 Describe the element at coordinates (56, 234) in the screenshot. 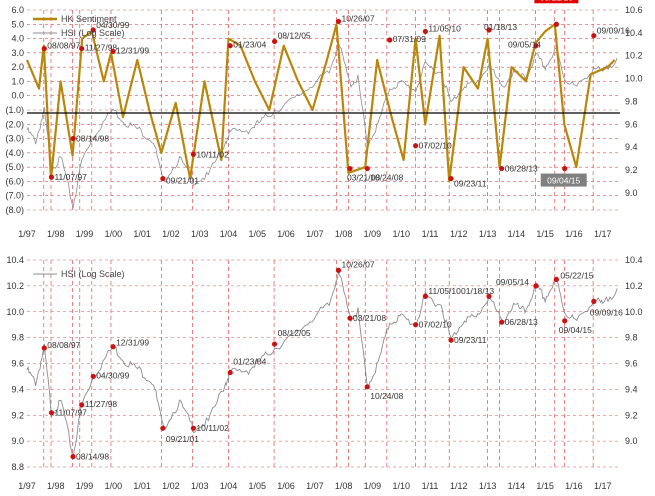

I see `top-x-tick-label: 1/98` at that location.